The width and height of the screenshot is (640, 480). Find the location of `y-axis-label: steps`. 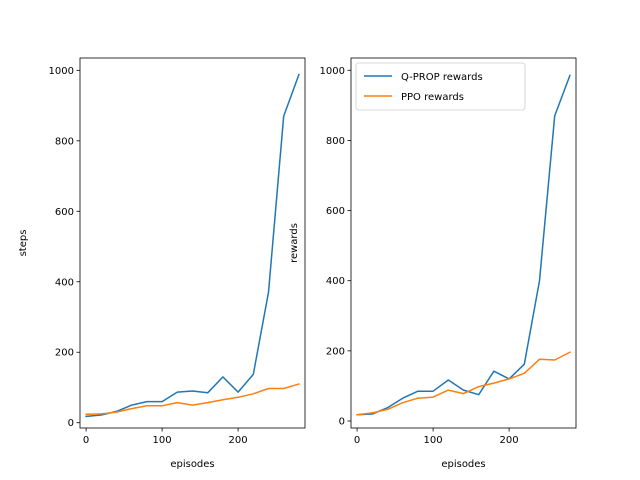

y-axis-label: steps is located at coordinates (23, 243).